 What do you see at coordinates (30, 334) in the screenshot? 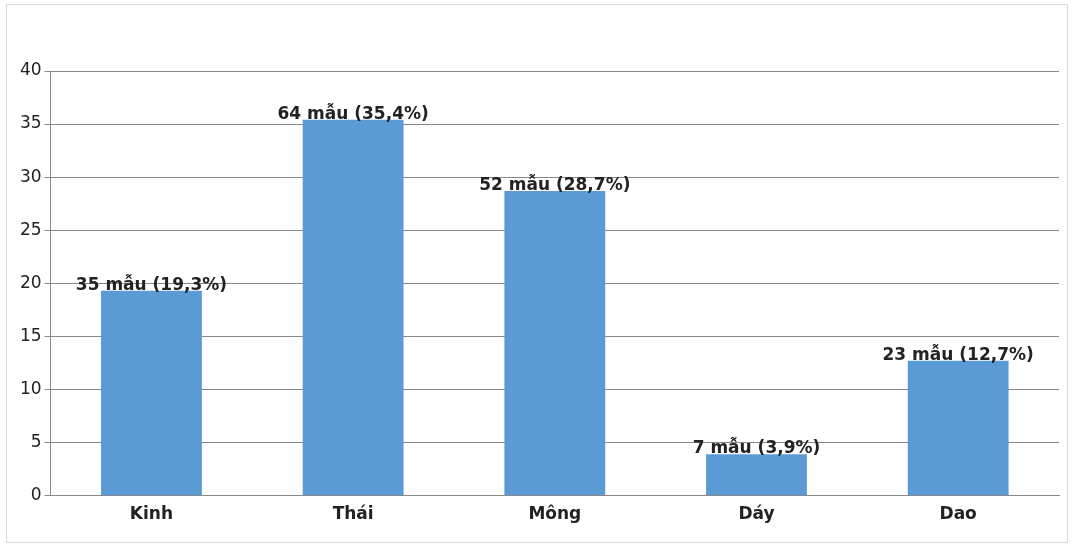
I see `y-tick-label: 15` at bounding box center [30, 334].